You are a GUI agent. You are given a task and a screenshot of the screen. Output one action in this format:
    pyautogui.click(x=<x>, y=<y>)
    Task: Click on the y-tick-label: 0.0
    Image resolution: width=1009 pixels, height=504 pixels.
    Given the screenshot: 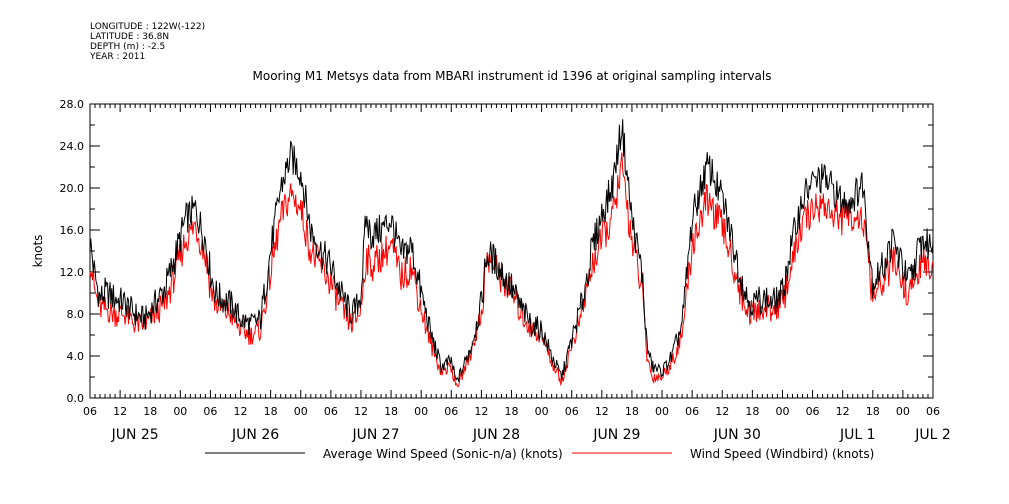 What is the action you would take?
    pyautogui.click(x=76, y=398)
    